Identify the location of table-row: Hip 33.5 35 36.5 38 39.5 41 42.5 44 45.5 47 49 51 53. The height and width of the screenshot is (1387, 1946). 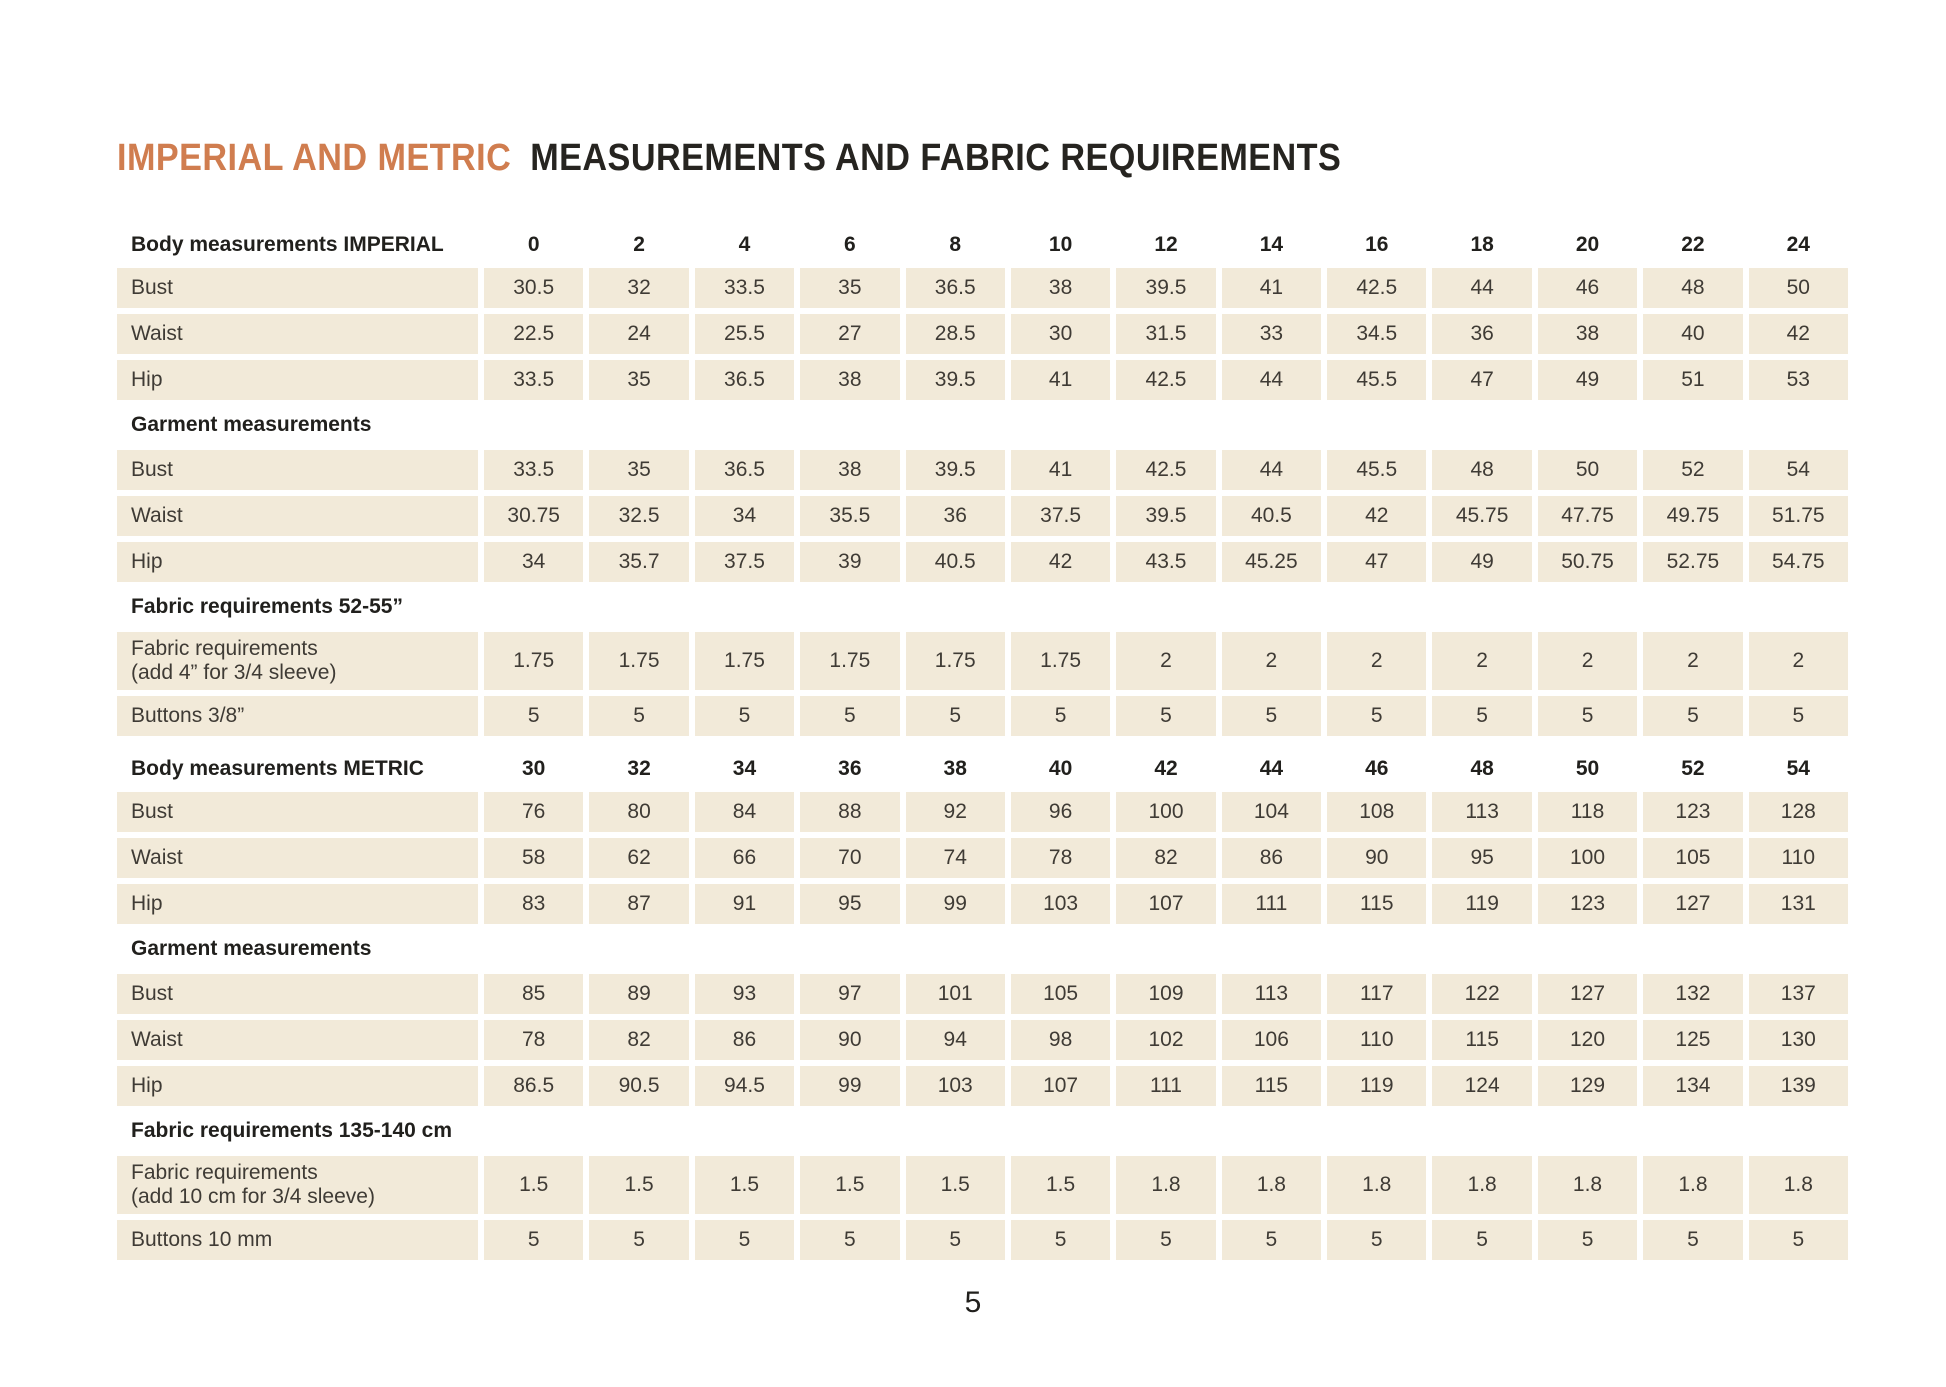
(982, 380).